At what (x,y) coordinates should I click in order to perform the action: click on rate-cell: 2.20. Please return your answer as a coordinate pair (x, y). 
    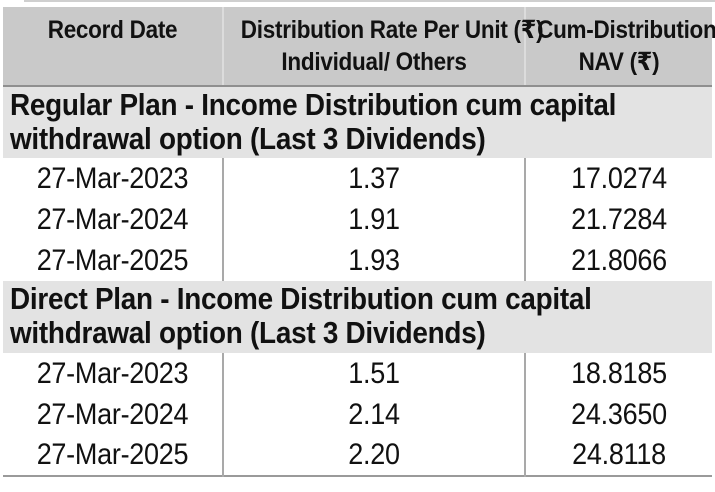
    Looking at the image, I should click on (374, 455).